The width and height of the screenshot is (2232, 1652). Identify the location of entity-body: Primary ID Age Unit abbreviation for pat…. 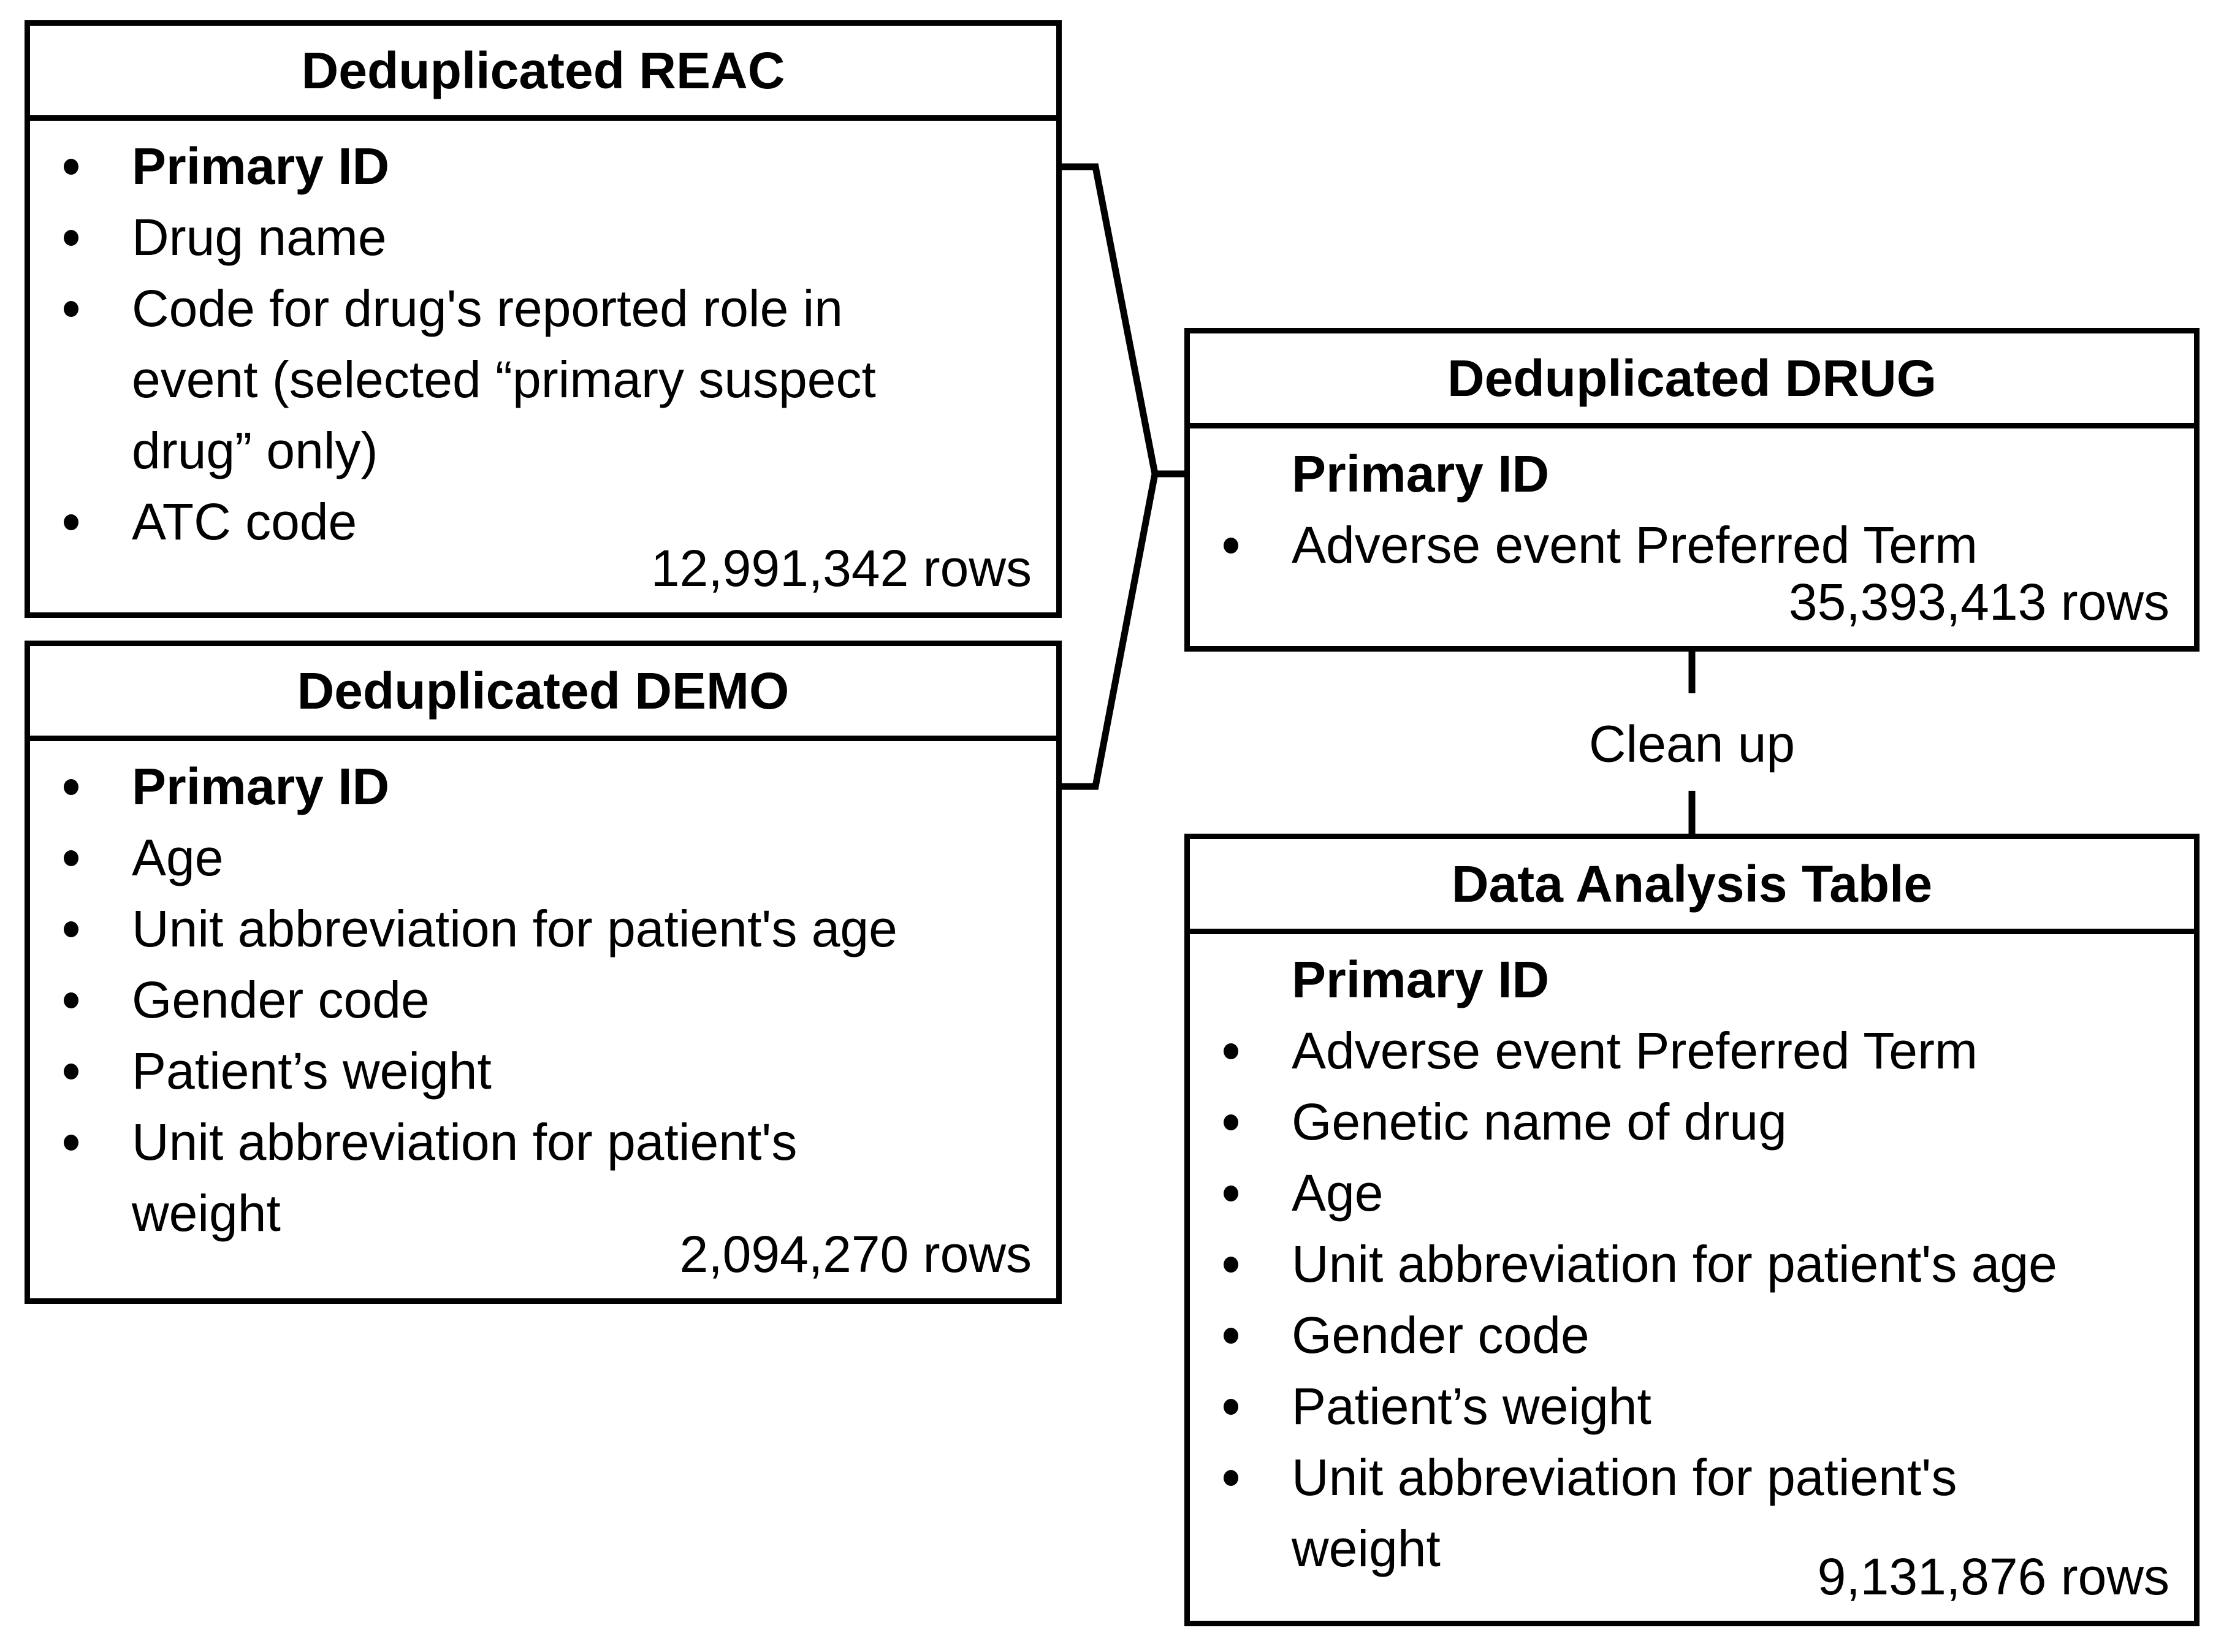
(543, 995).